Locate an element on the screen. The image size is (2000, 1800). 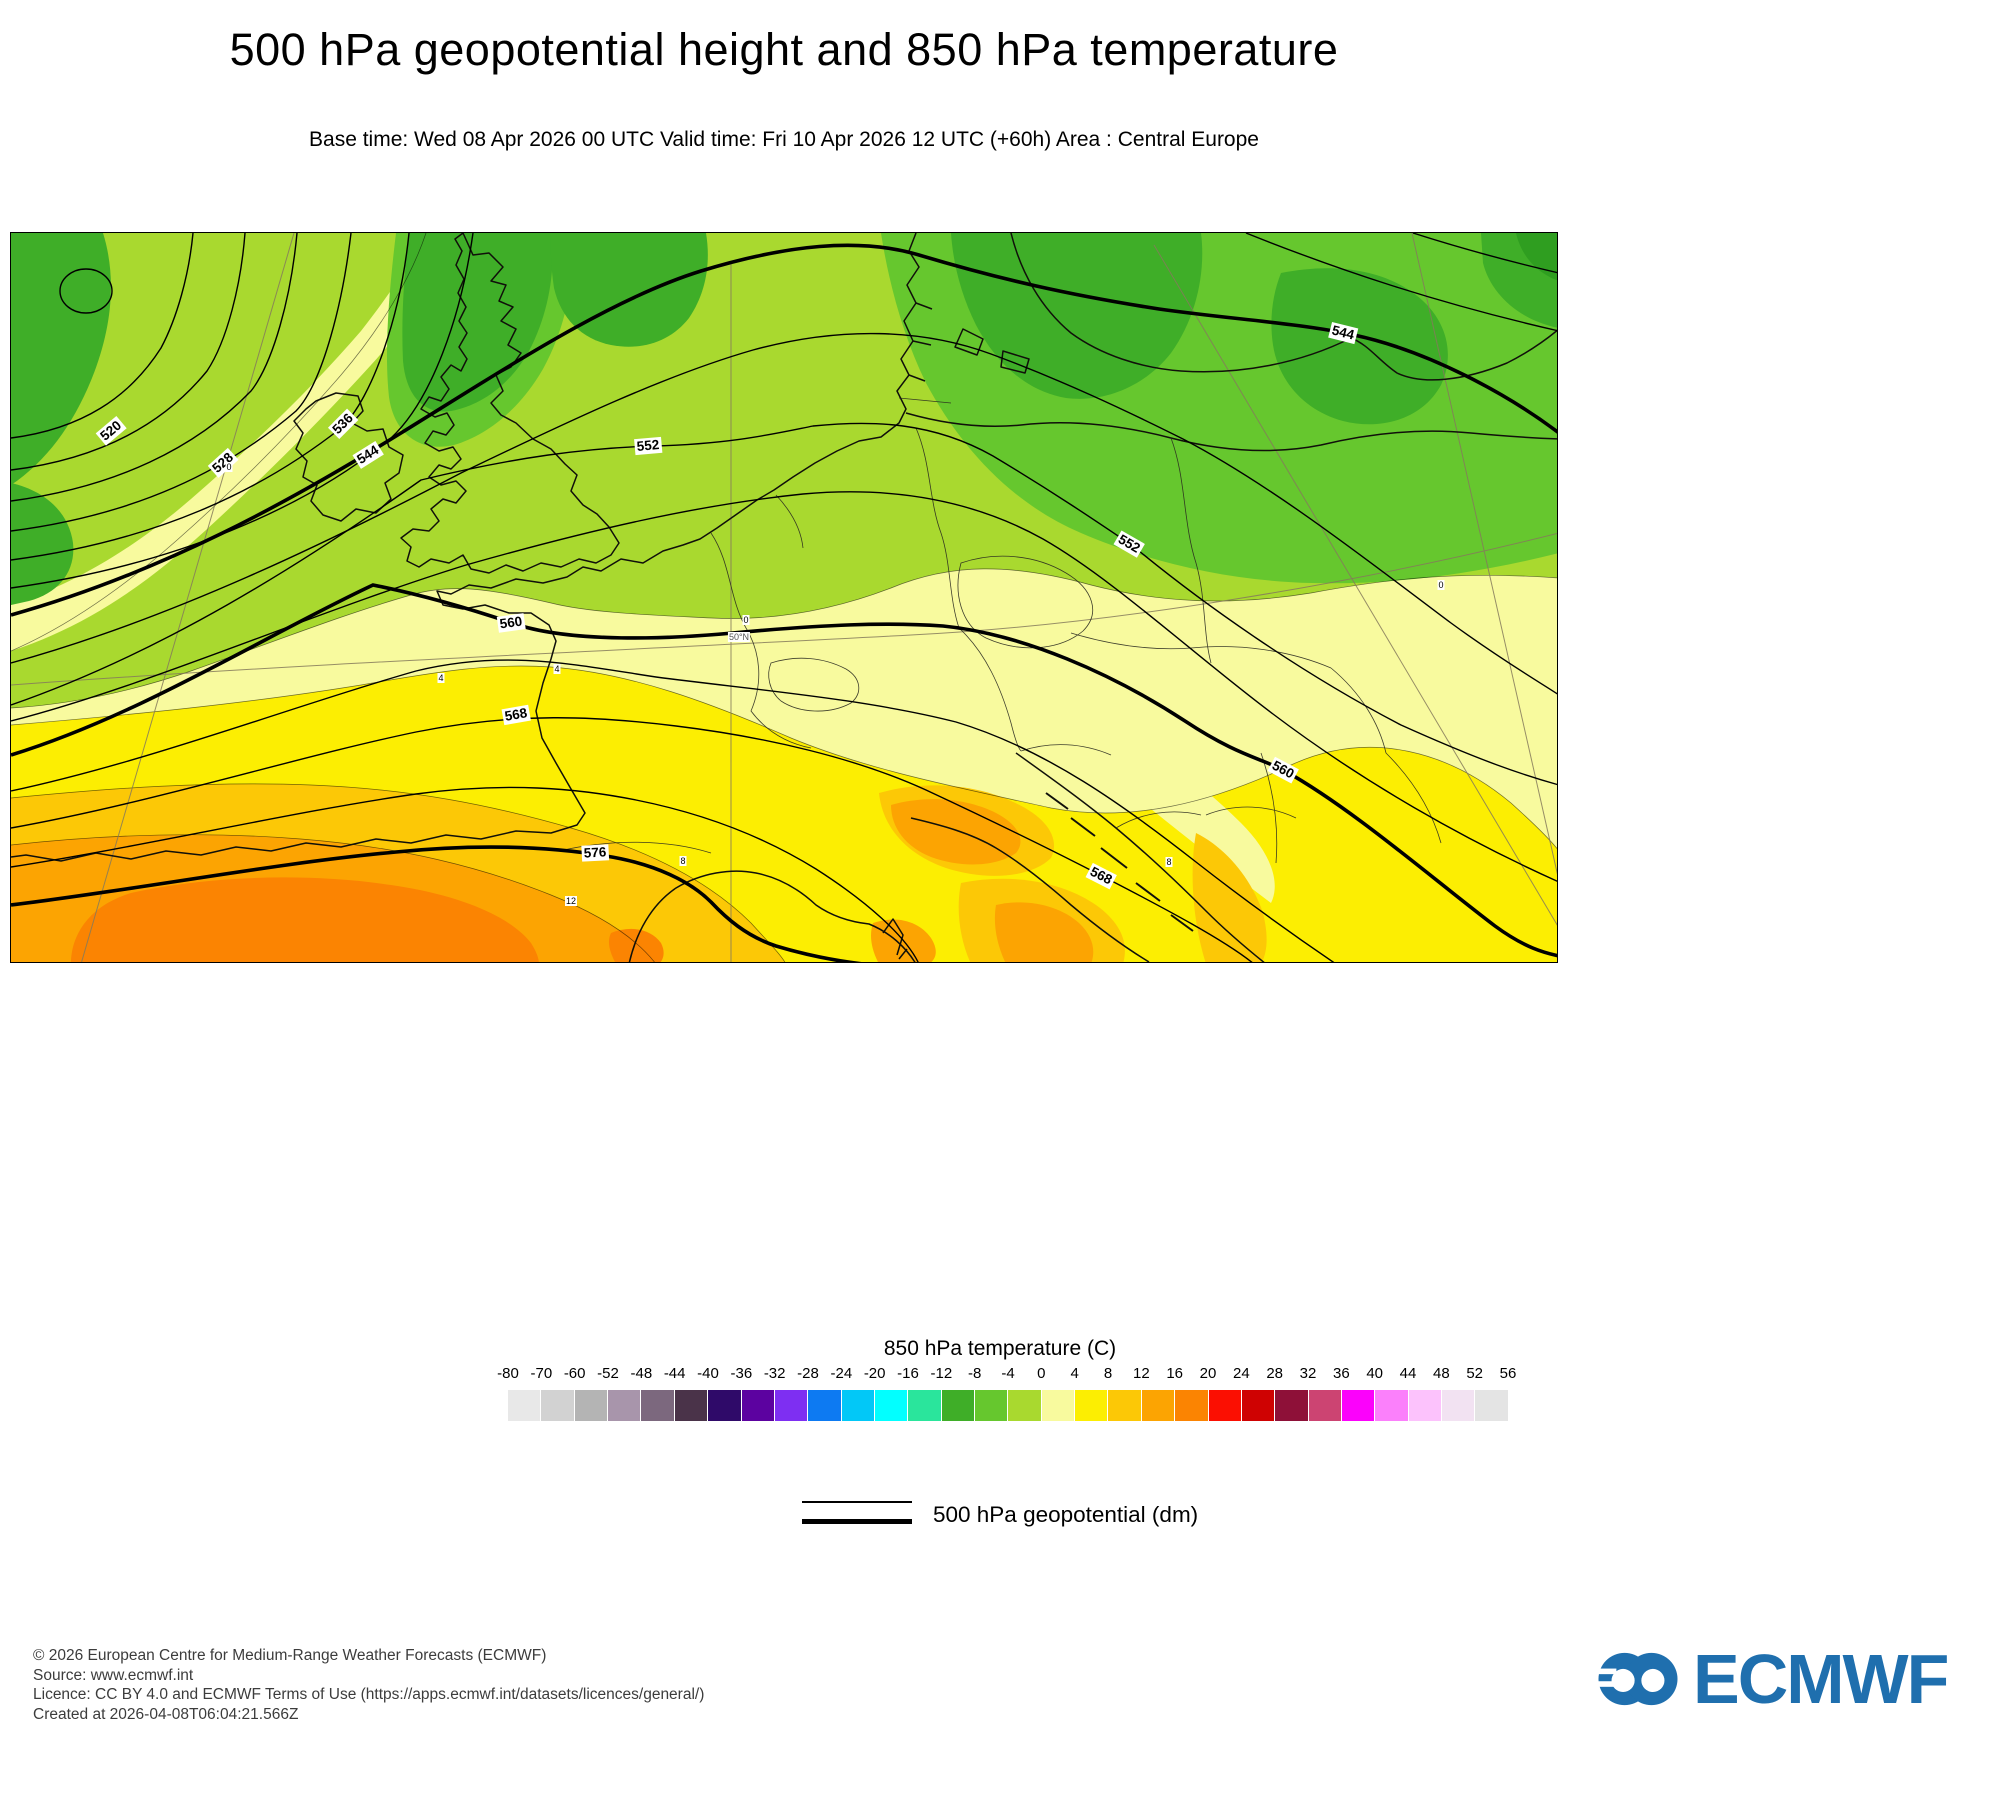
footer-source: Source: www.ecmwf.int is located at coordinates (113, 1675).